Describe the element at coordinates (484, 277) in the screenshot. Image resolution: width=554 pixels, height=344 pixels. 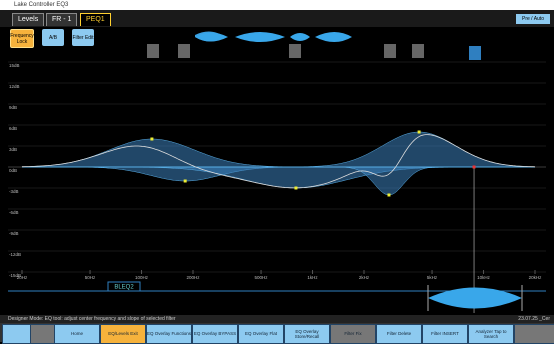
I see `x-tick-label: 10kHz` at that location.